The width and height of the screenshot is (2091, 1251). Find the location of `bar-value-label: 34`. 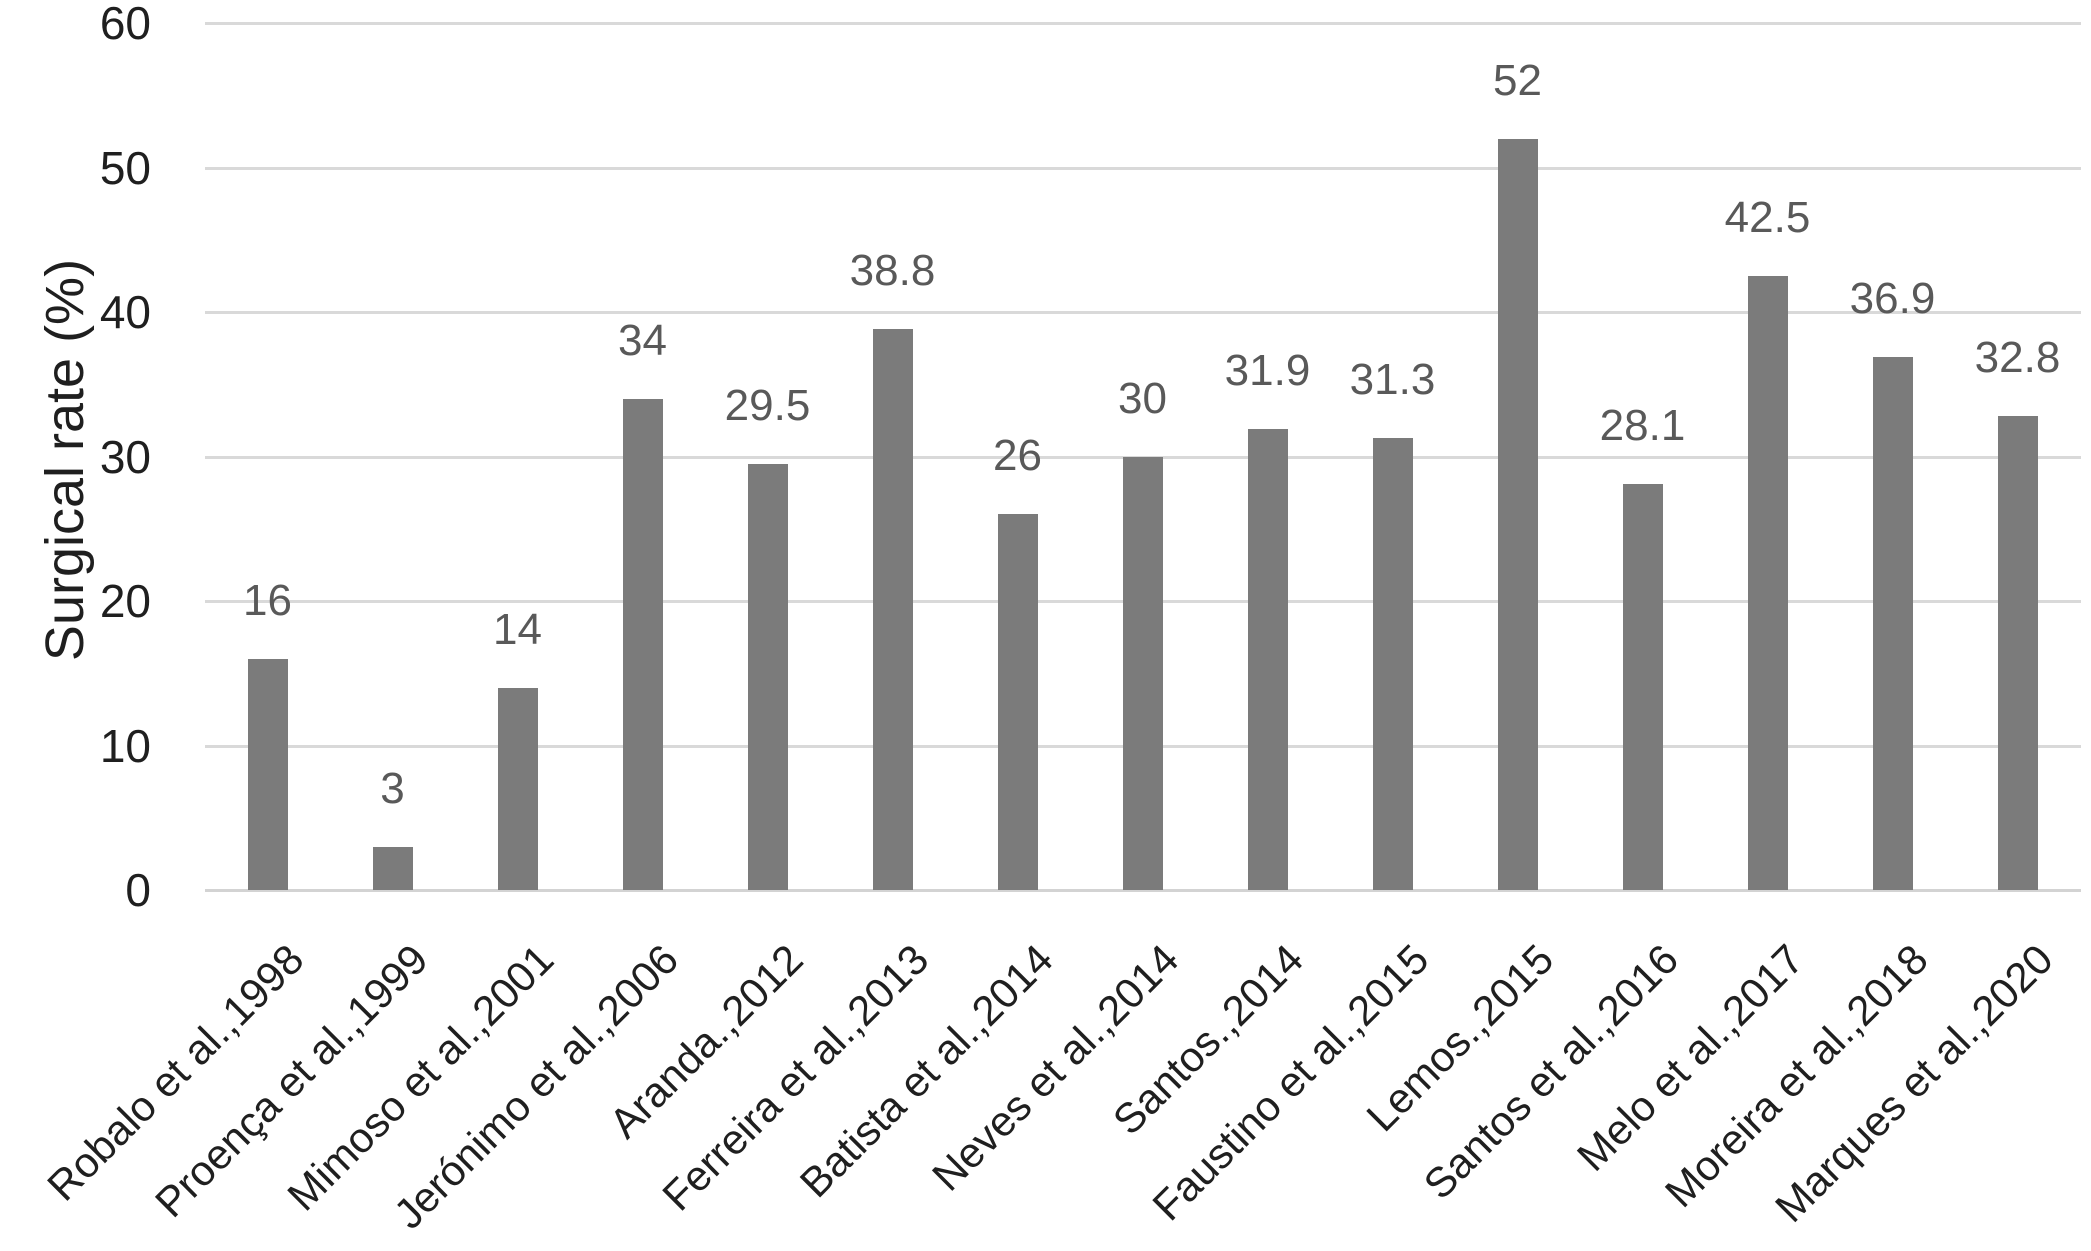

bar-value-label: 34 is located at coordinates (642, 340).